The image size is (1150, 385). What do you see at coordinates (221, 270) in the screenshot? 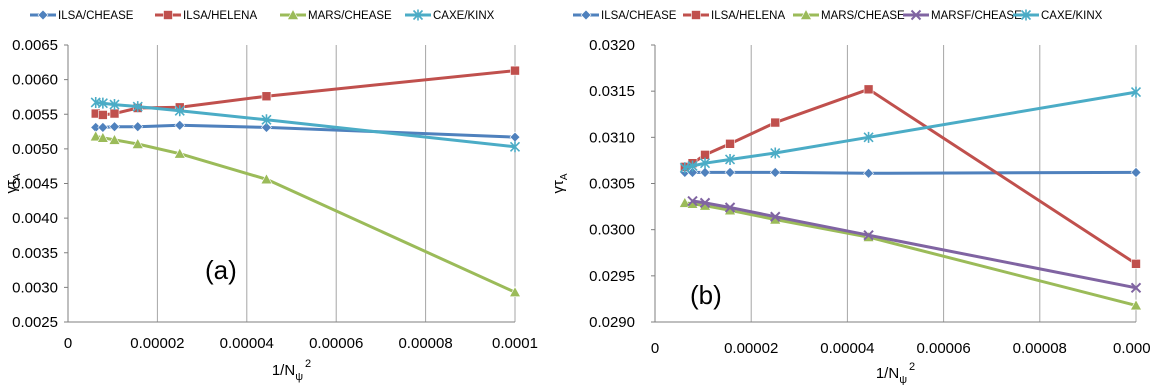
I see `panel-label: (a)` at bounding box center [221, 270].